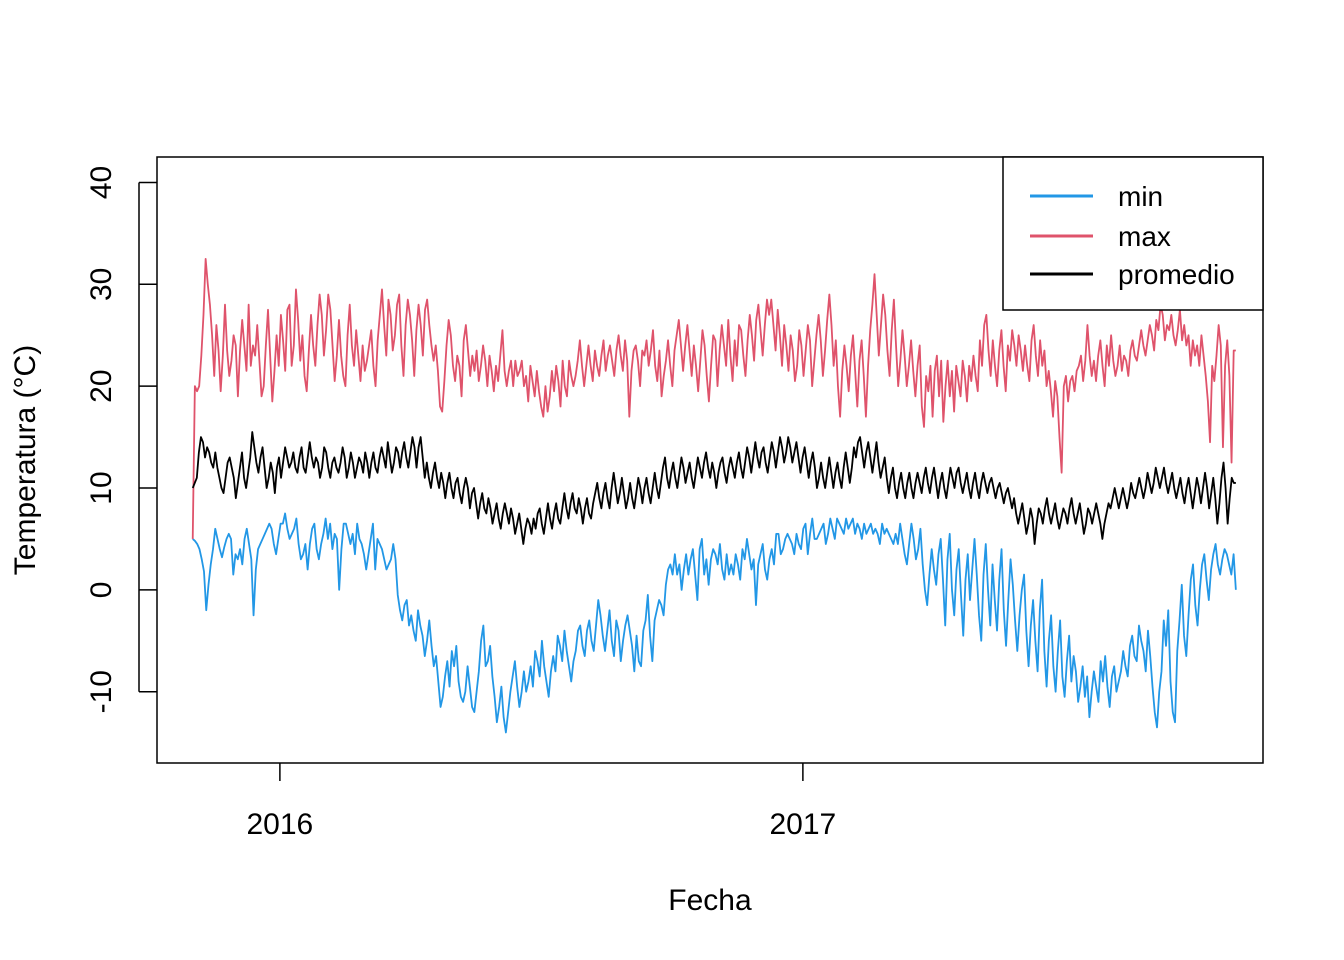  I want to click on legend-box, so click(1133, 233).